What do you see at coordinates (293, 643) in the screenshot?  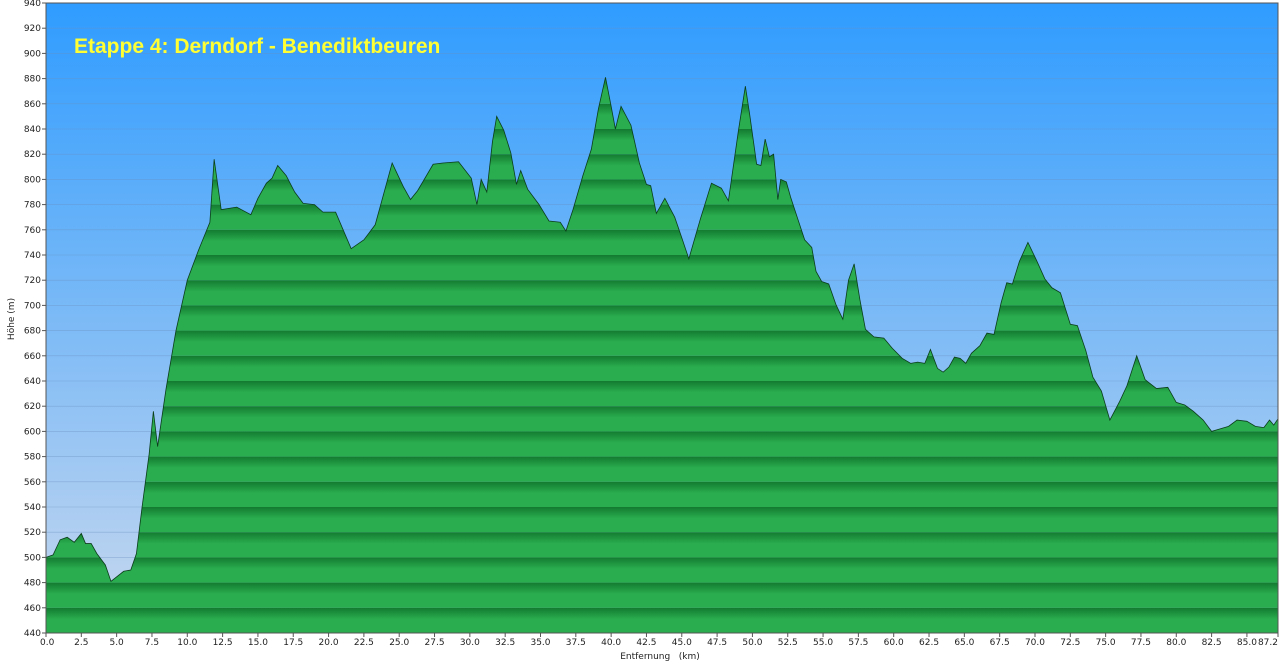 I see `x-tick-label: 17.5` at bounding box center [293, 643].